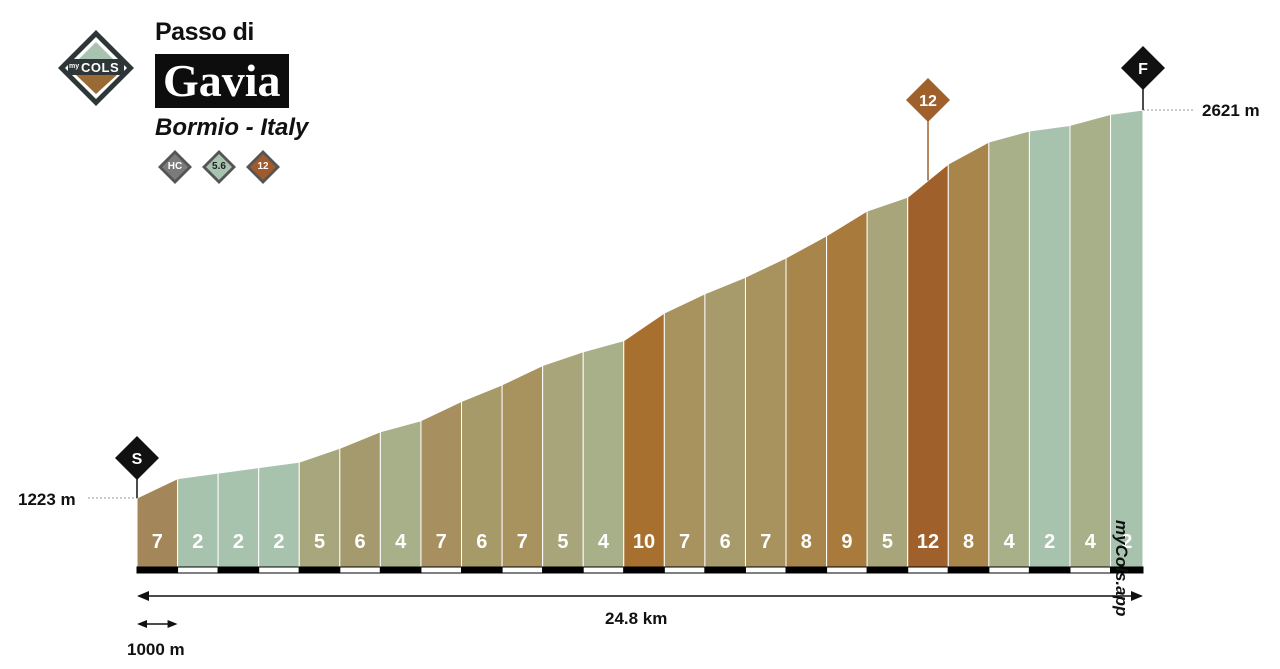 The image size is (1280, 669). I want to click on scale-arrowhead-right, so click(172, 624).